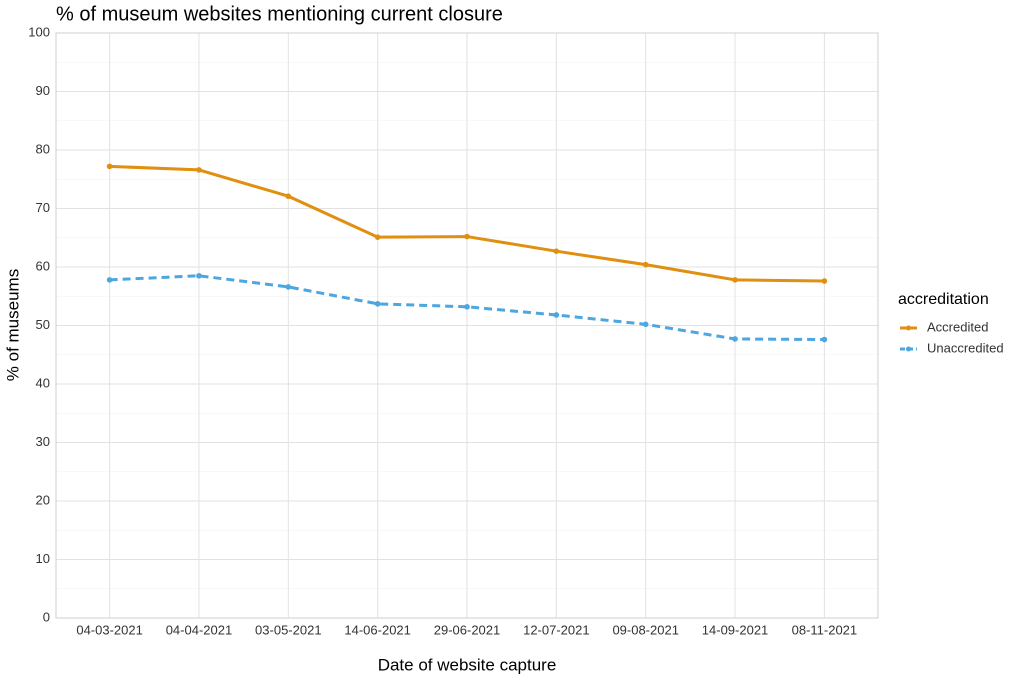  Describe the element at coordinates (43, 148) in the screenshot. I see `y-tick-label: 80` at that location.